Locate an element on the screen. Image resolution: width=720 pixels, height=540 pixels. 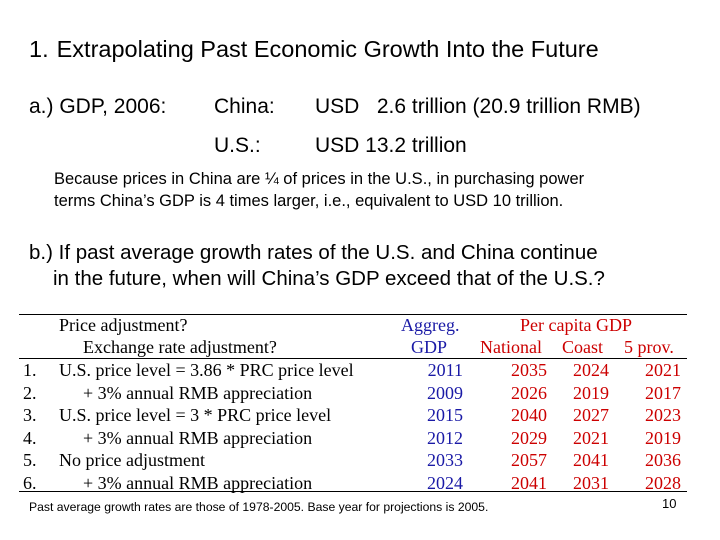
section-a-label: a.) GDP, 2006: is located at coordinates (98, 106).